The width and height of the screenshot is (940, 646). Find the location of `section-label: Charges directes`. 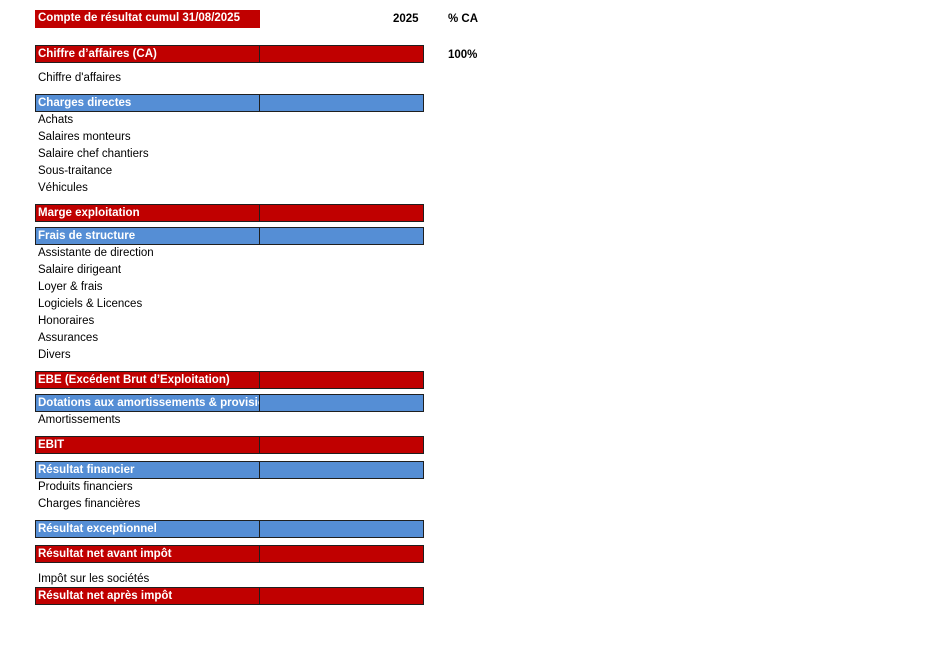

section-label: Charges directes is located at coordinates (148, 103).